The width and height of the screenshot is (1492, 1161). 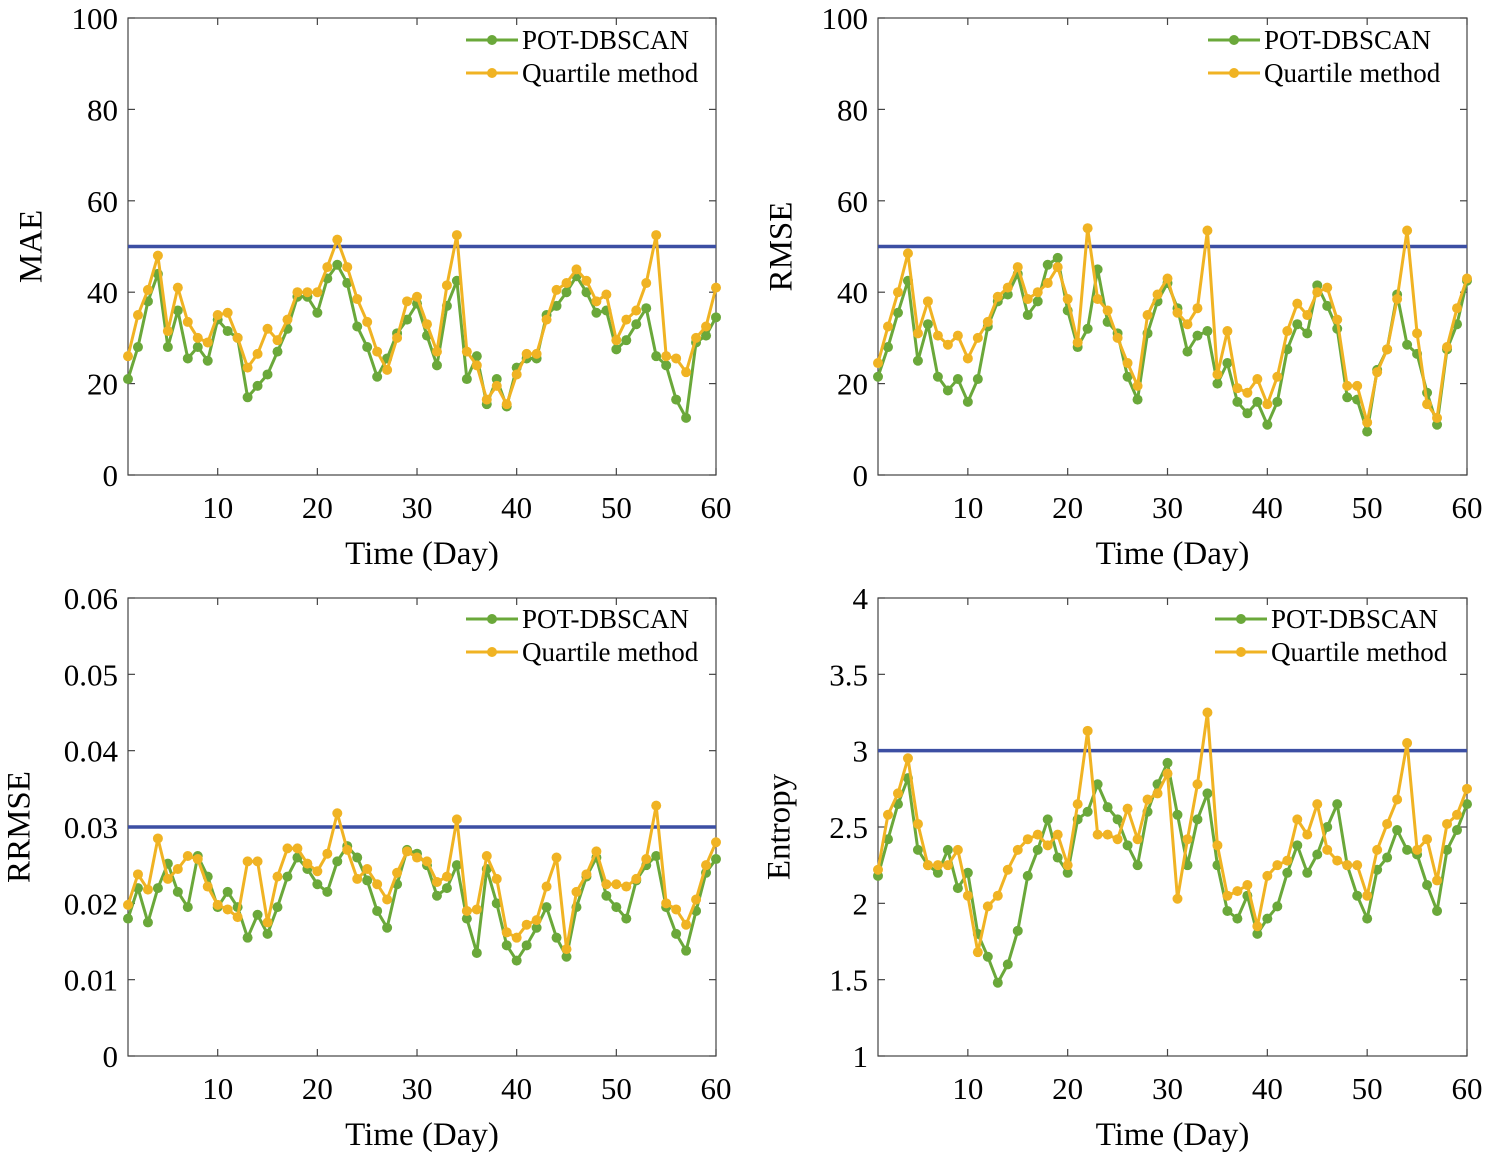 What do you see at coordinates (516, 507) in the screenshot?
I see `x-tick-label: 40` at bounding box center [516, 507].